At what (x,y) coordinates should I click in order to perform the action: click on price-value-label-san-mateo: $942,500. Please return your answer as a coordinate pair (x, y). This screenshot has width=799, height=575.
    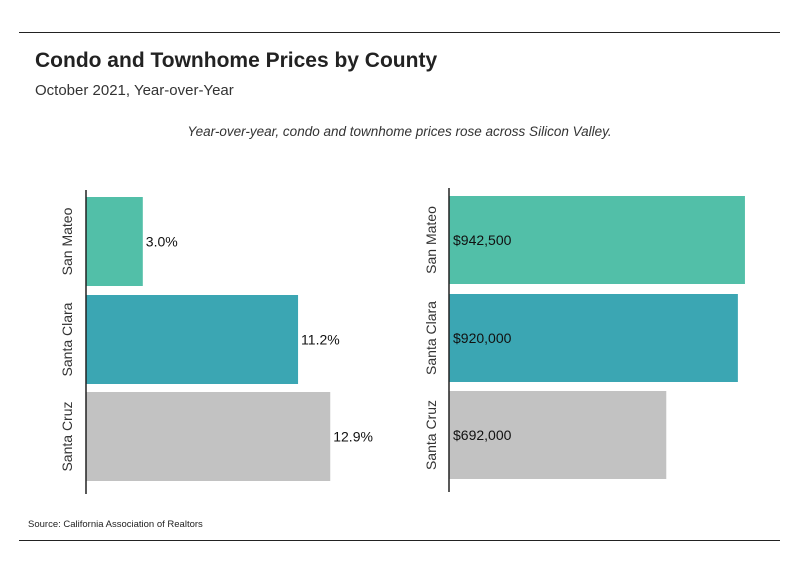
    Looking at the image, I should click on (482, 240).